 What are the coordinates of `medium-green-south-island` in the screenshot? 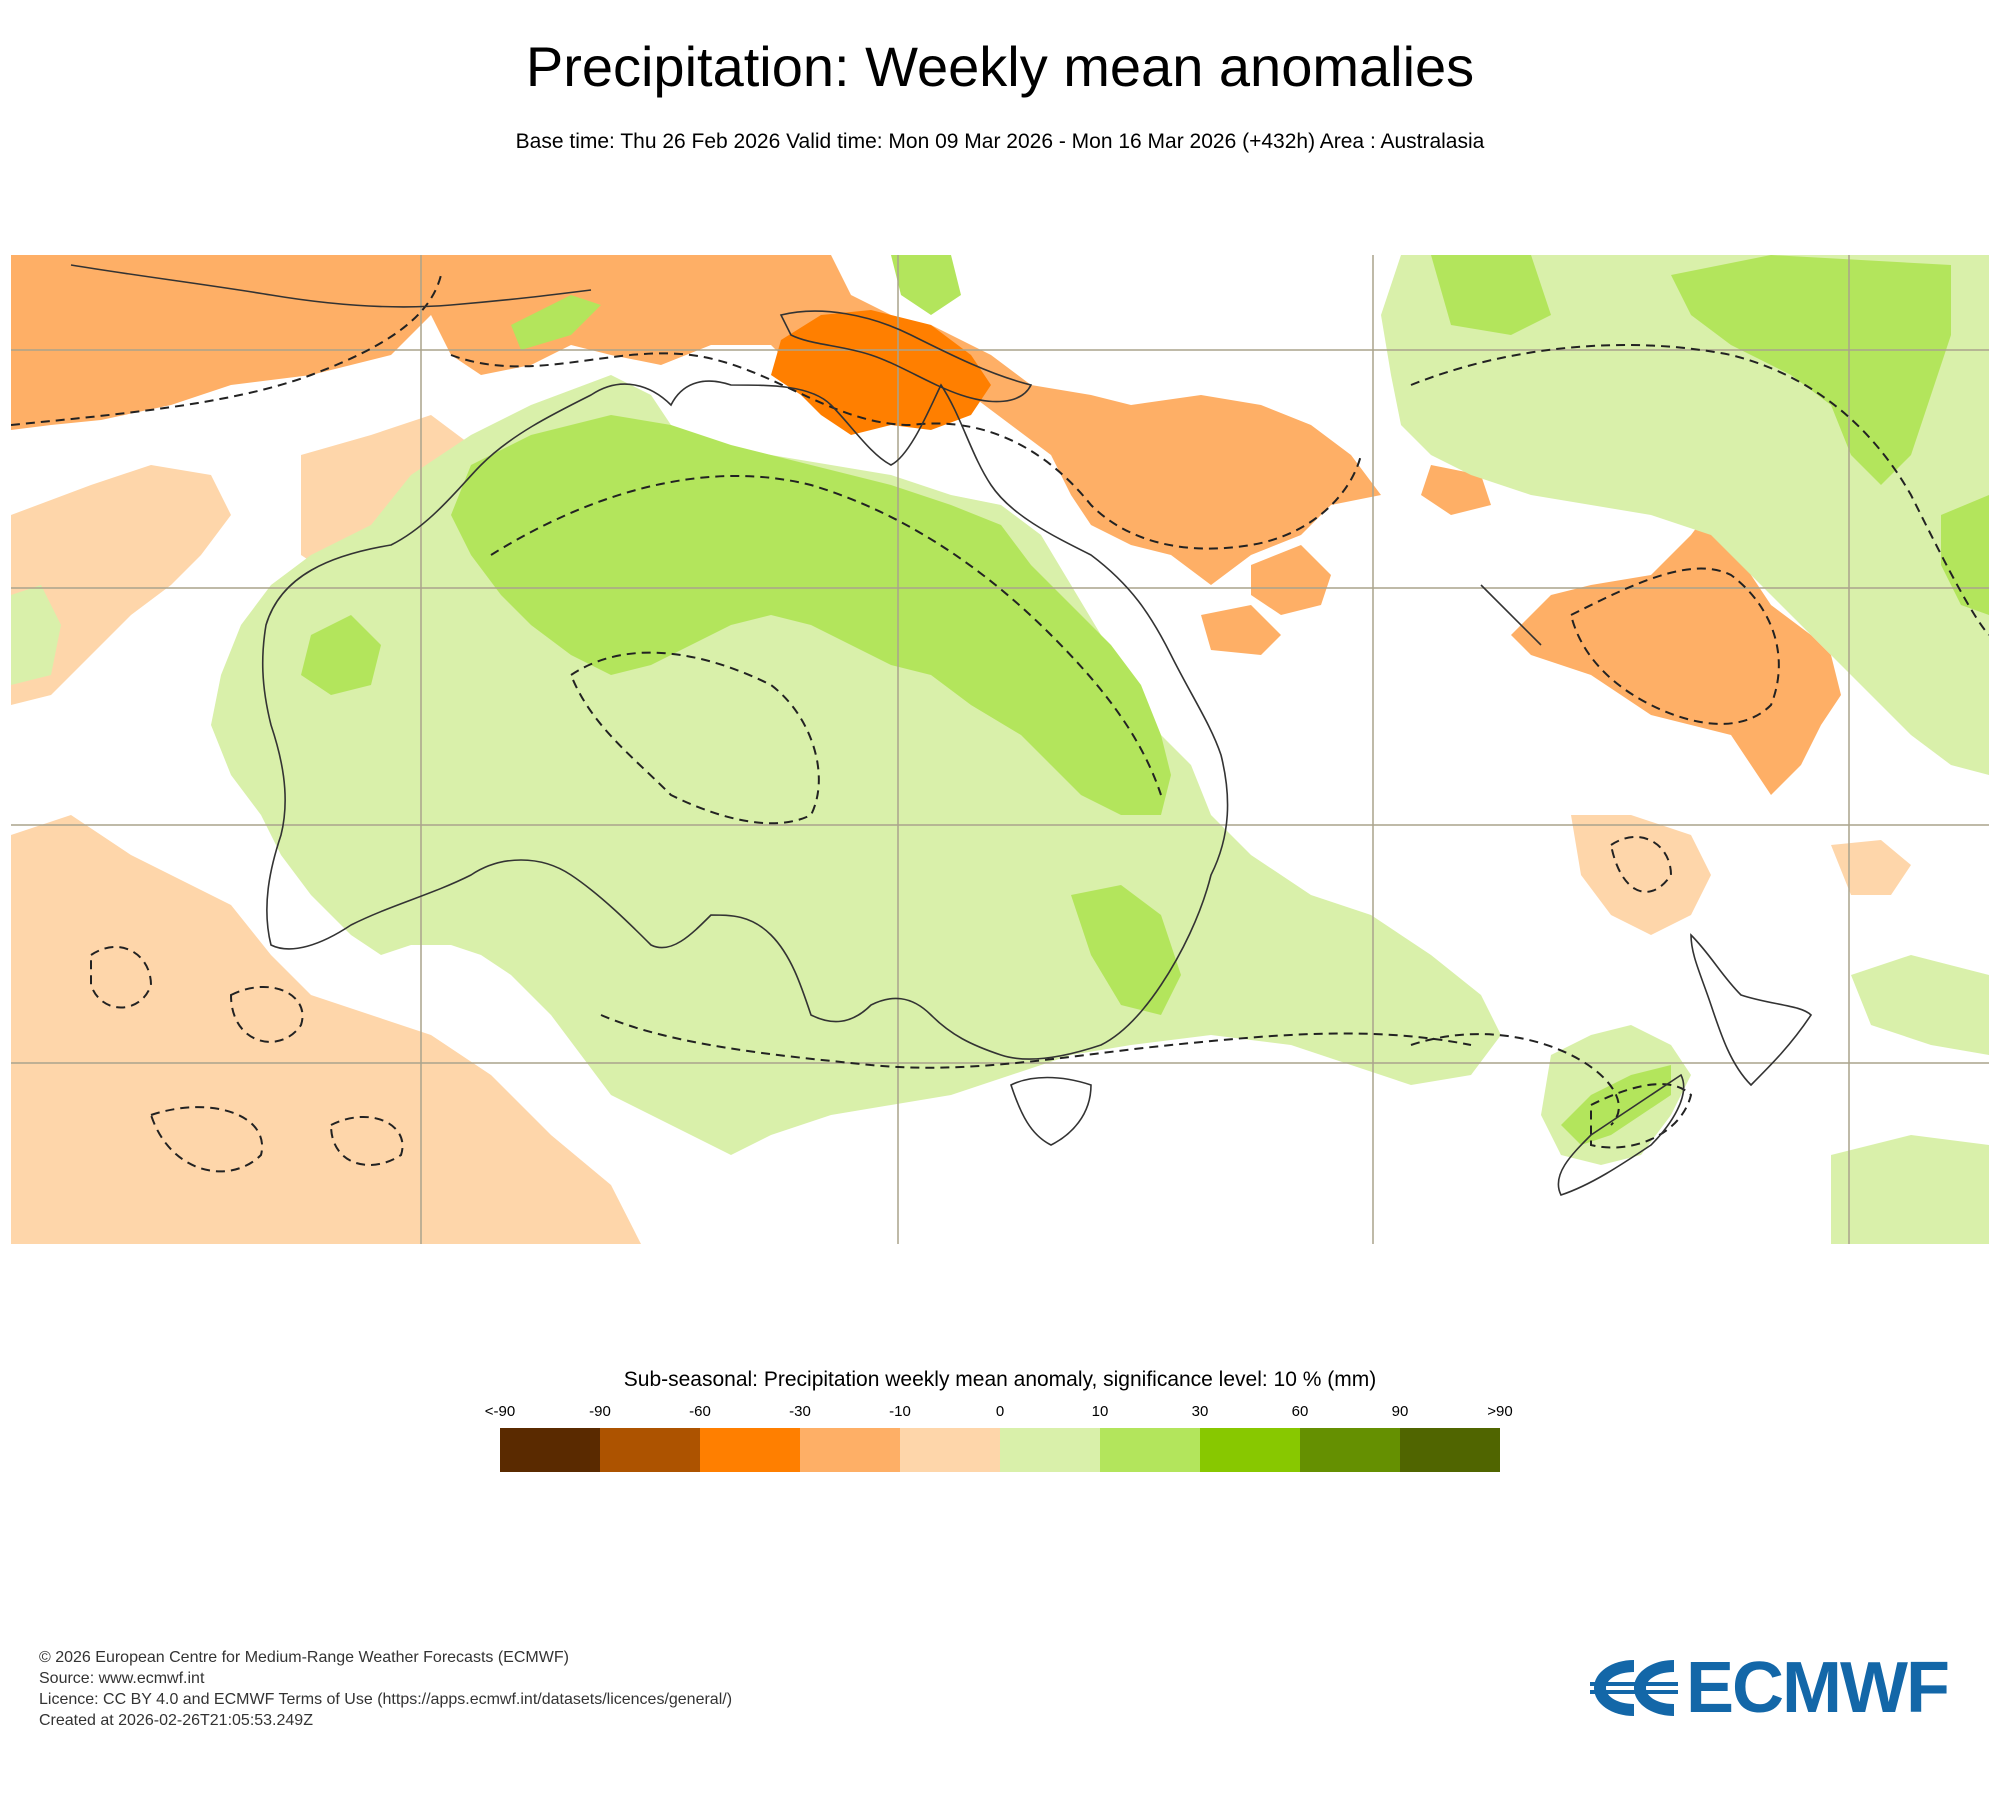 It's located at (1616, 1105).